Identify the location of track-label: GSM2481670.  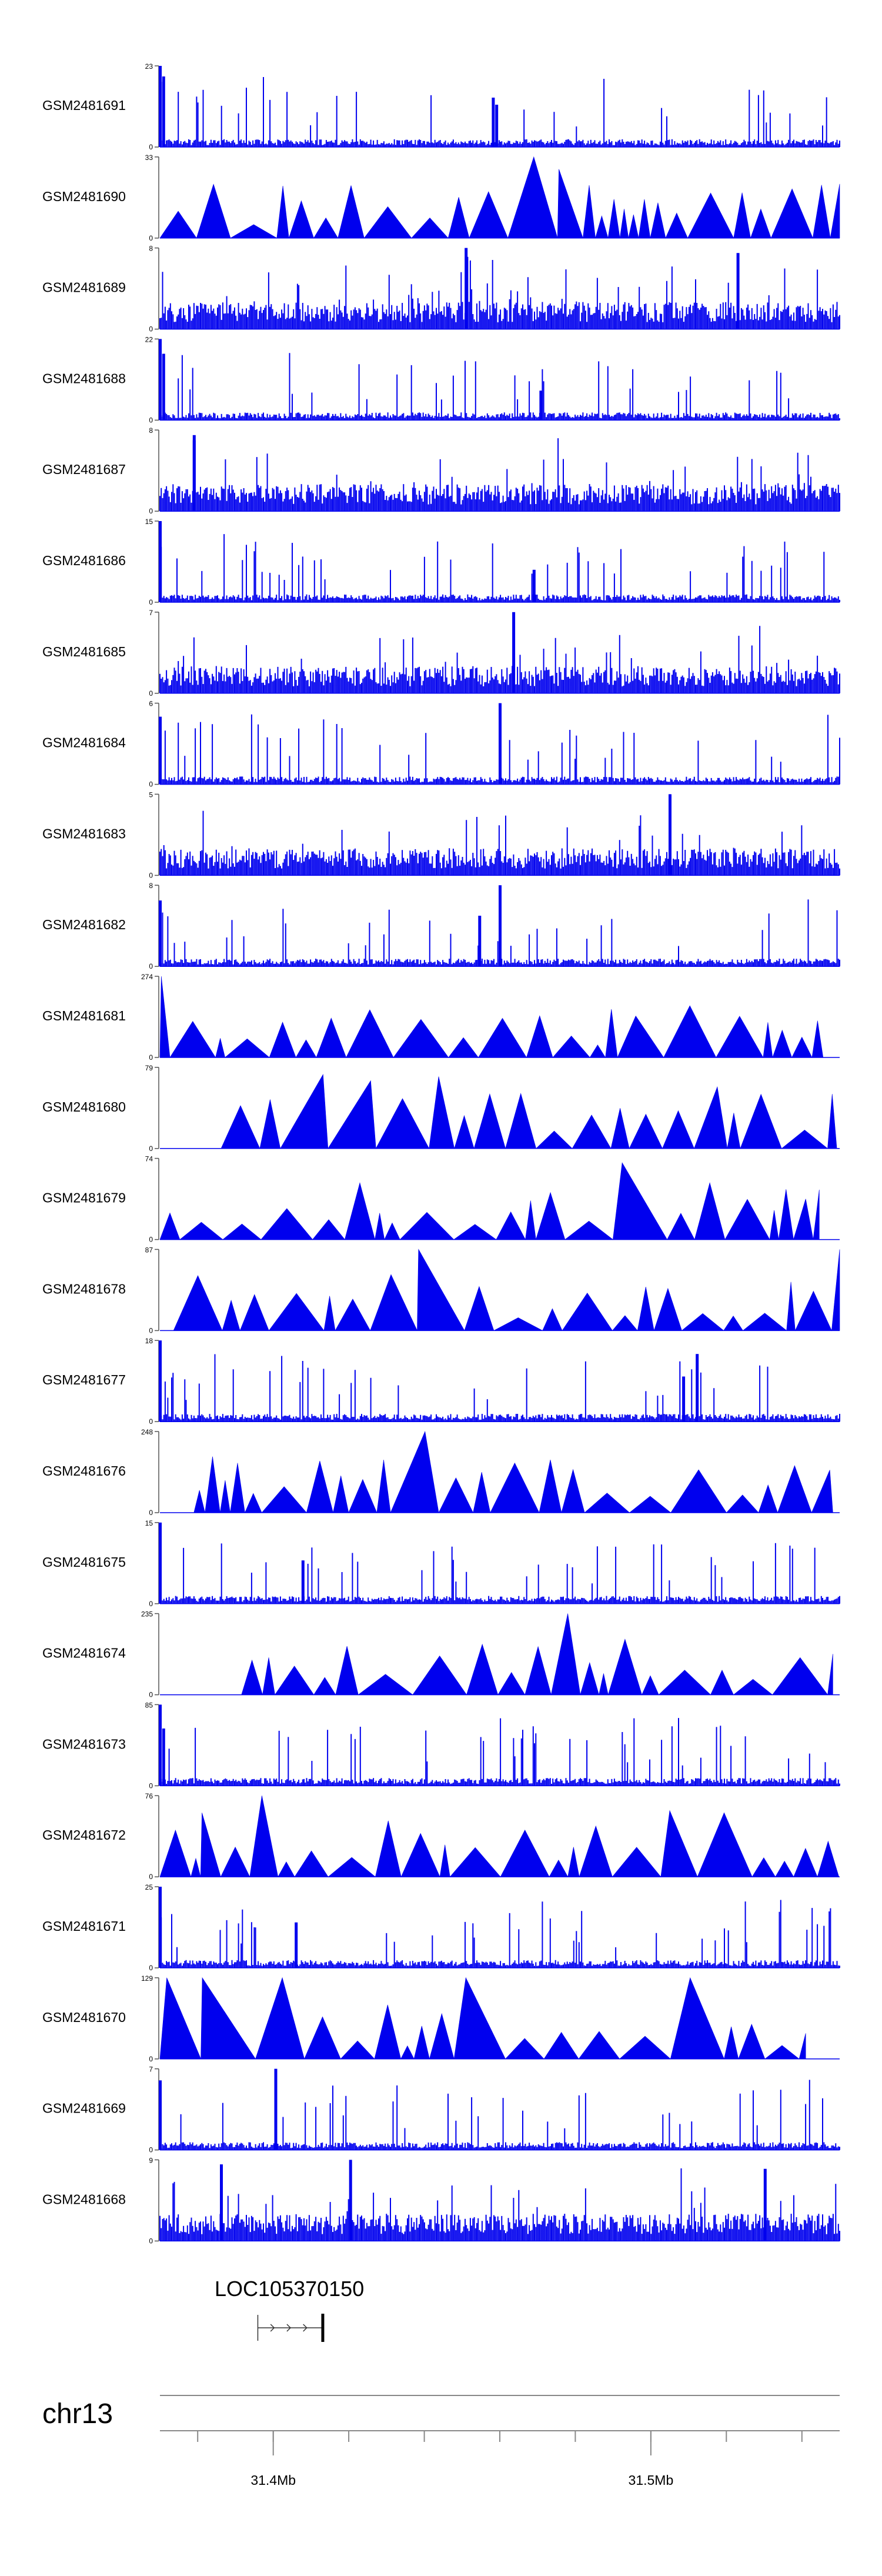
(84, 2017).